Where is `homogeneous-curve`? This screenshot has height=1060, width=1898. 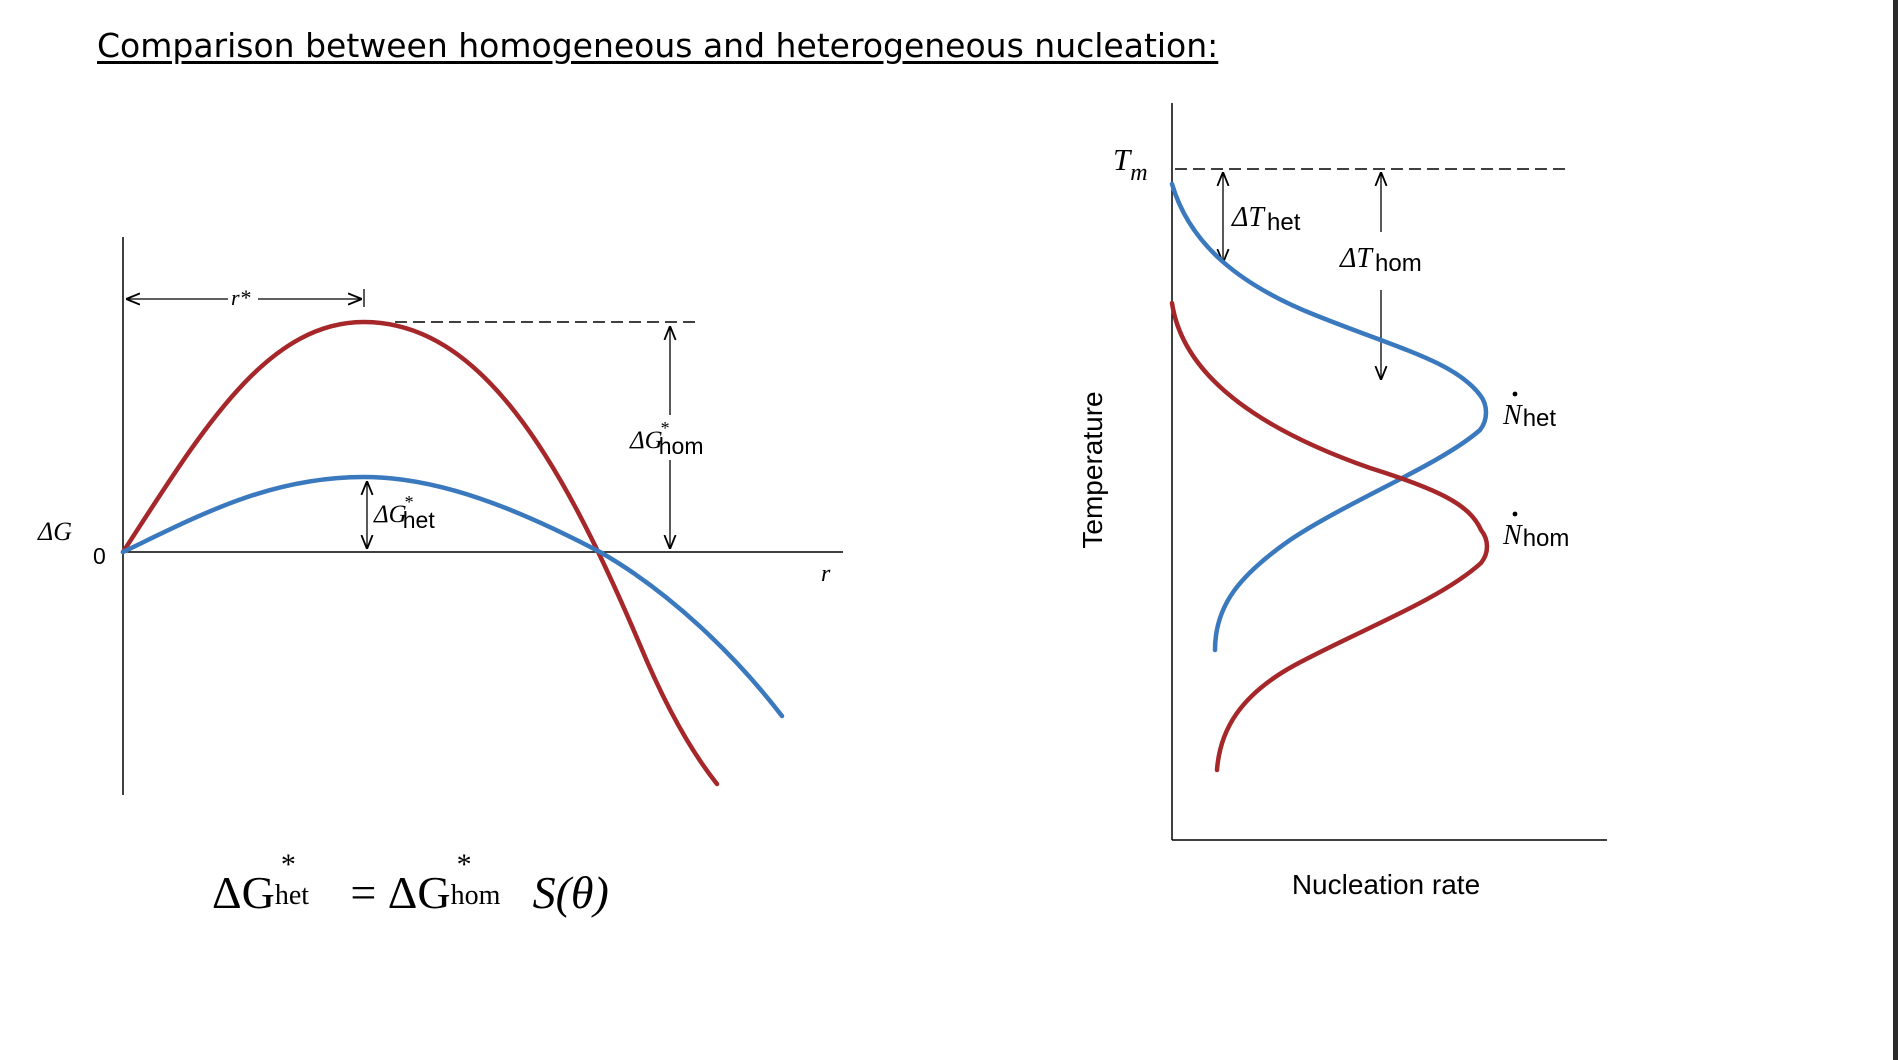
homogeneous-curve is located at coordinates (420, 553).